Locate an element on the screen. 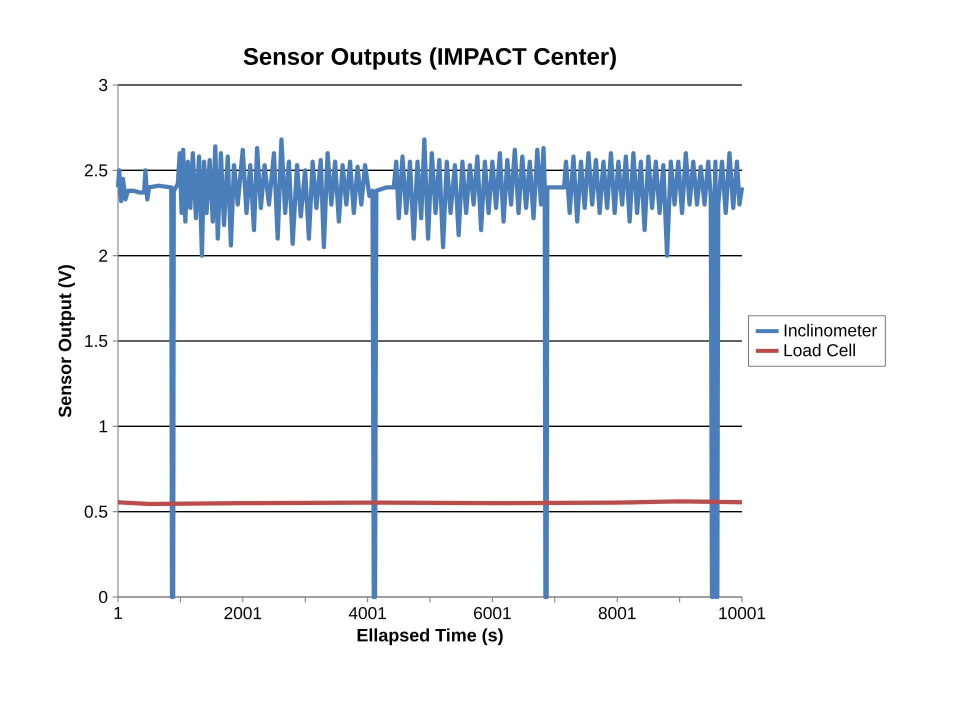  x-tick-label: 6001 is located at coordinates (492, 613).